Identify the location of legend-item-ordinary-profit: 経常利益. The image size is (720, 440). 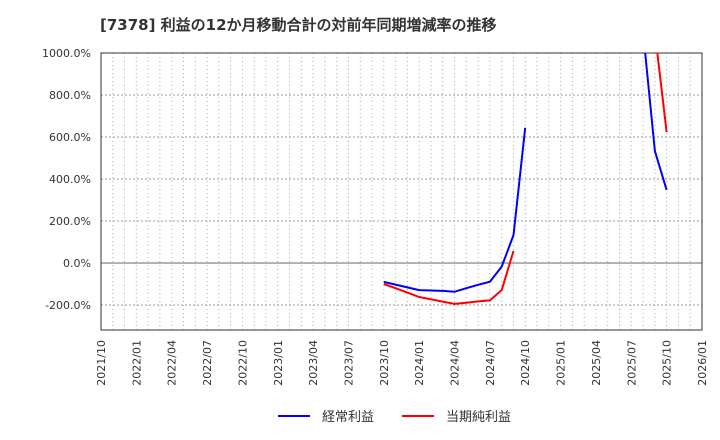
(326, 415).